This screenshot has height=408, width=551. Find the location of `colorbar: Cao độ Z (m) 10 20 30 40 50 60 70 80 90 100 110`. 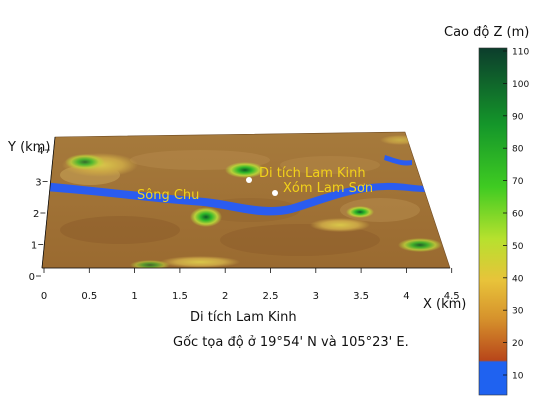

colorbar: Cao độ Z (m) 10 20 30 40 50 60 70 80 90 100 110 is located at coordinates (486, 210).